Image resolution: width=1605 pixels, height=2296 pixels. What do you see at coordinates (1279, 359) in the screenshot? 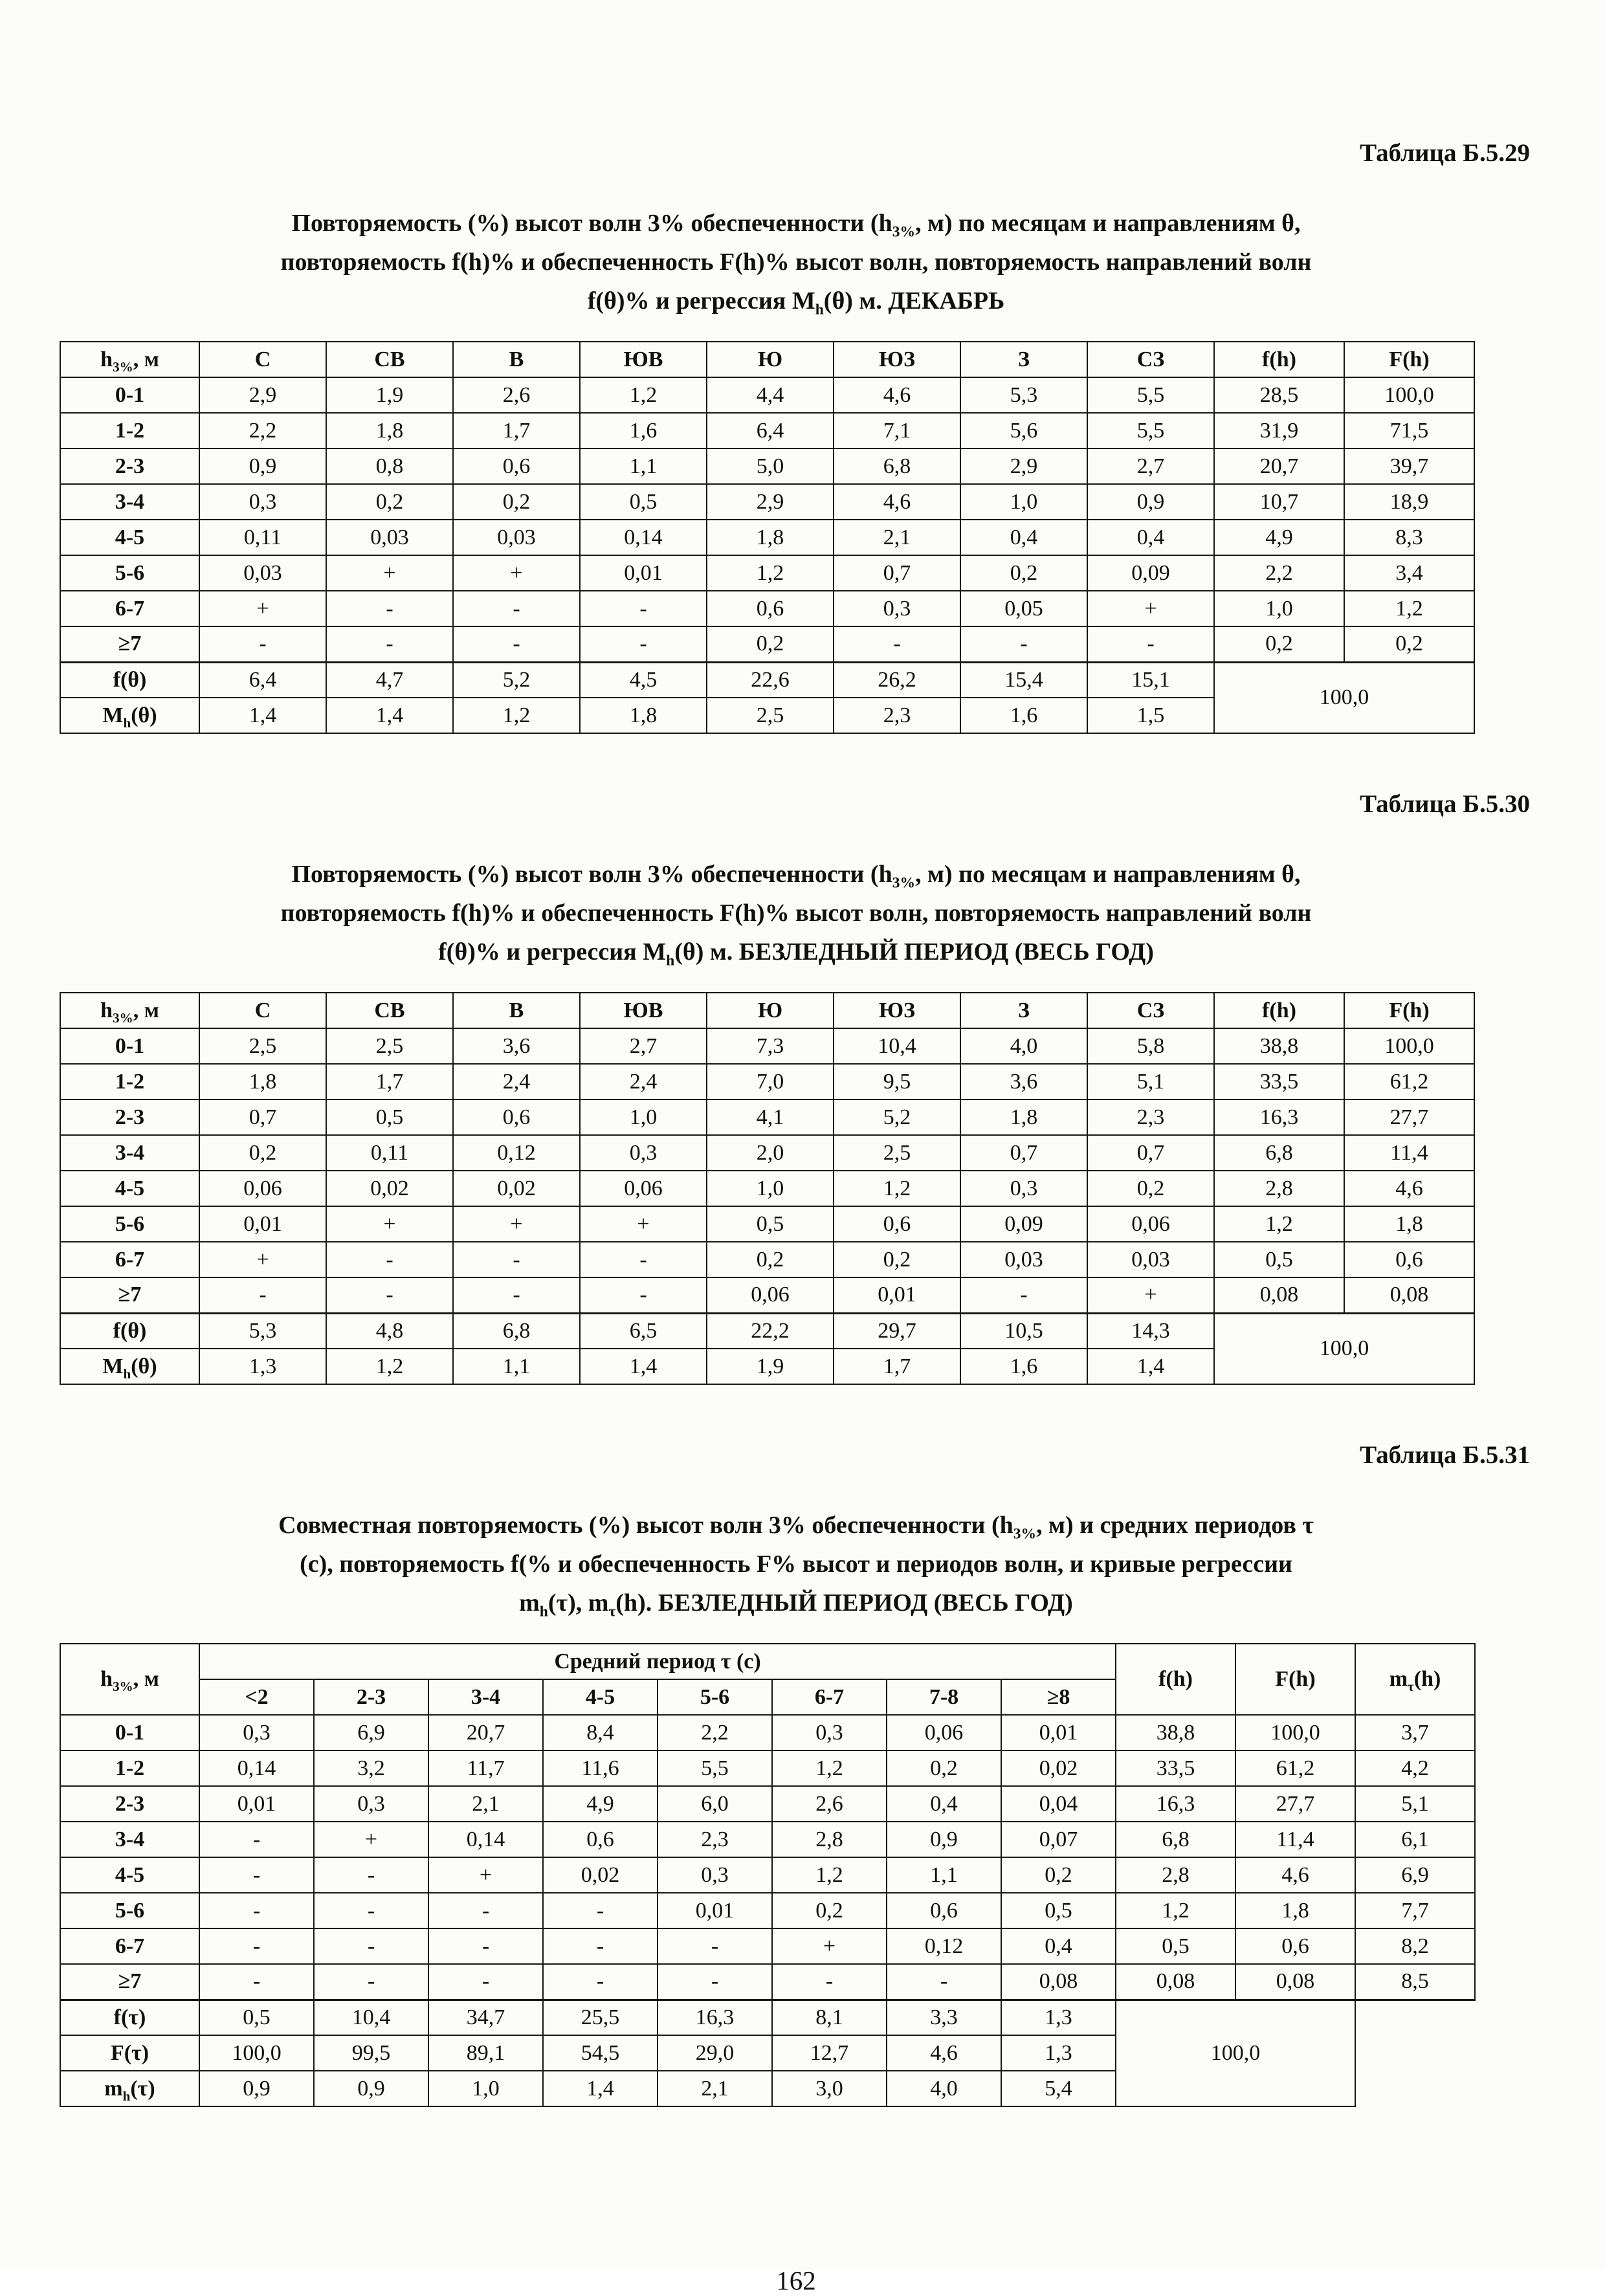
I see `column-header: f(h)` at bounding box center [1279, 359].